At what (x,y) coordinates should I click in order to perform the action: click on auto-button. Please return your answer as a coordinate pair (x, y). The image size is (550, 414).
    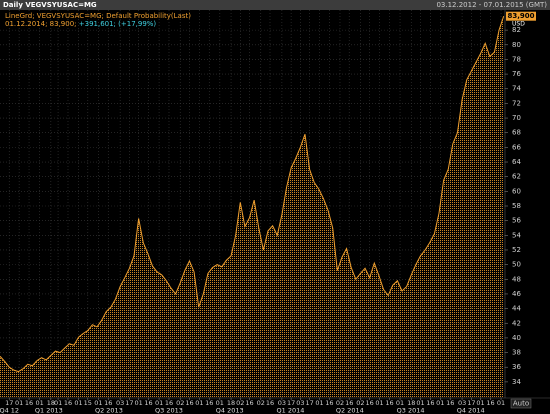
    Looking at the image, I should click on (521, 403).